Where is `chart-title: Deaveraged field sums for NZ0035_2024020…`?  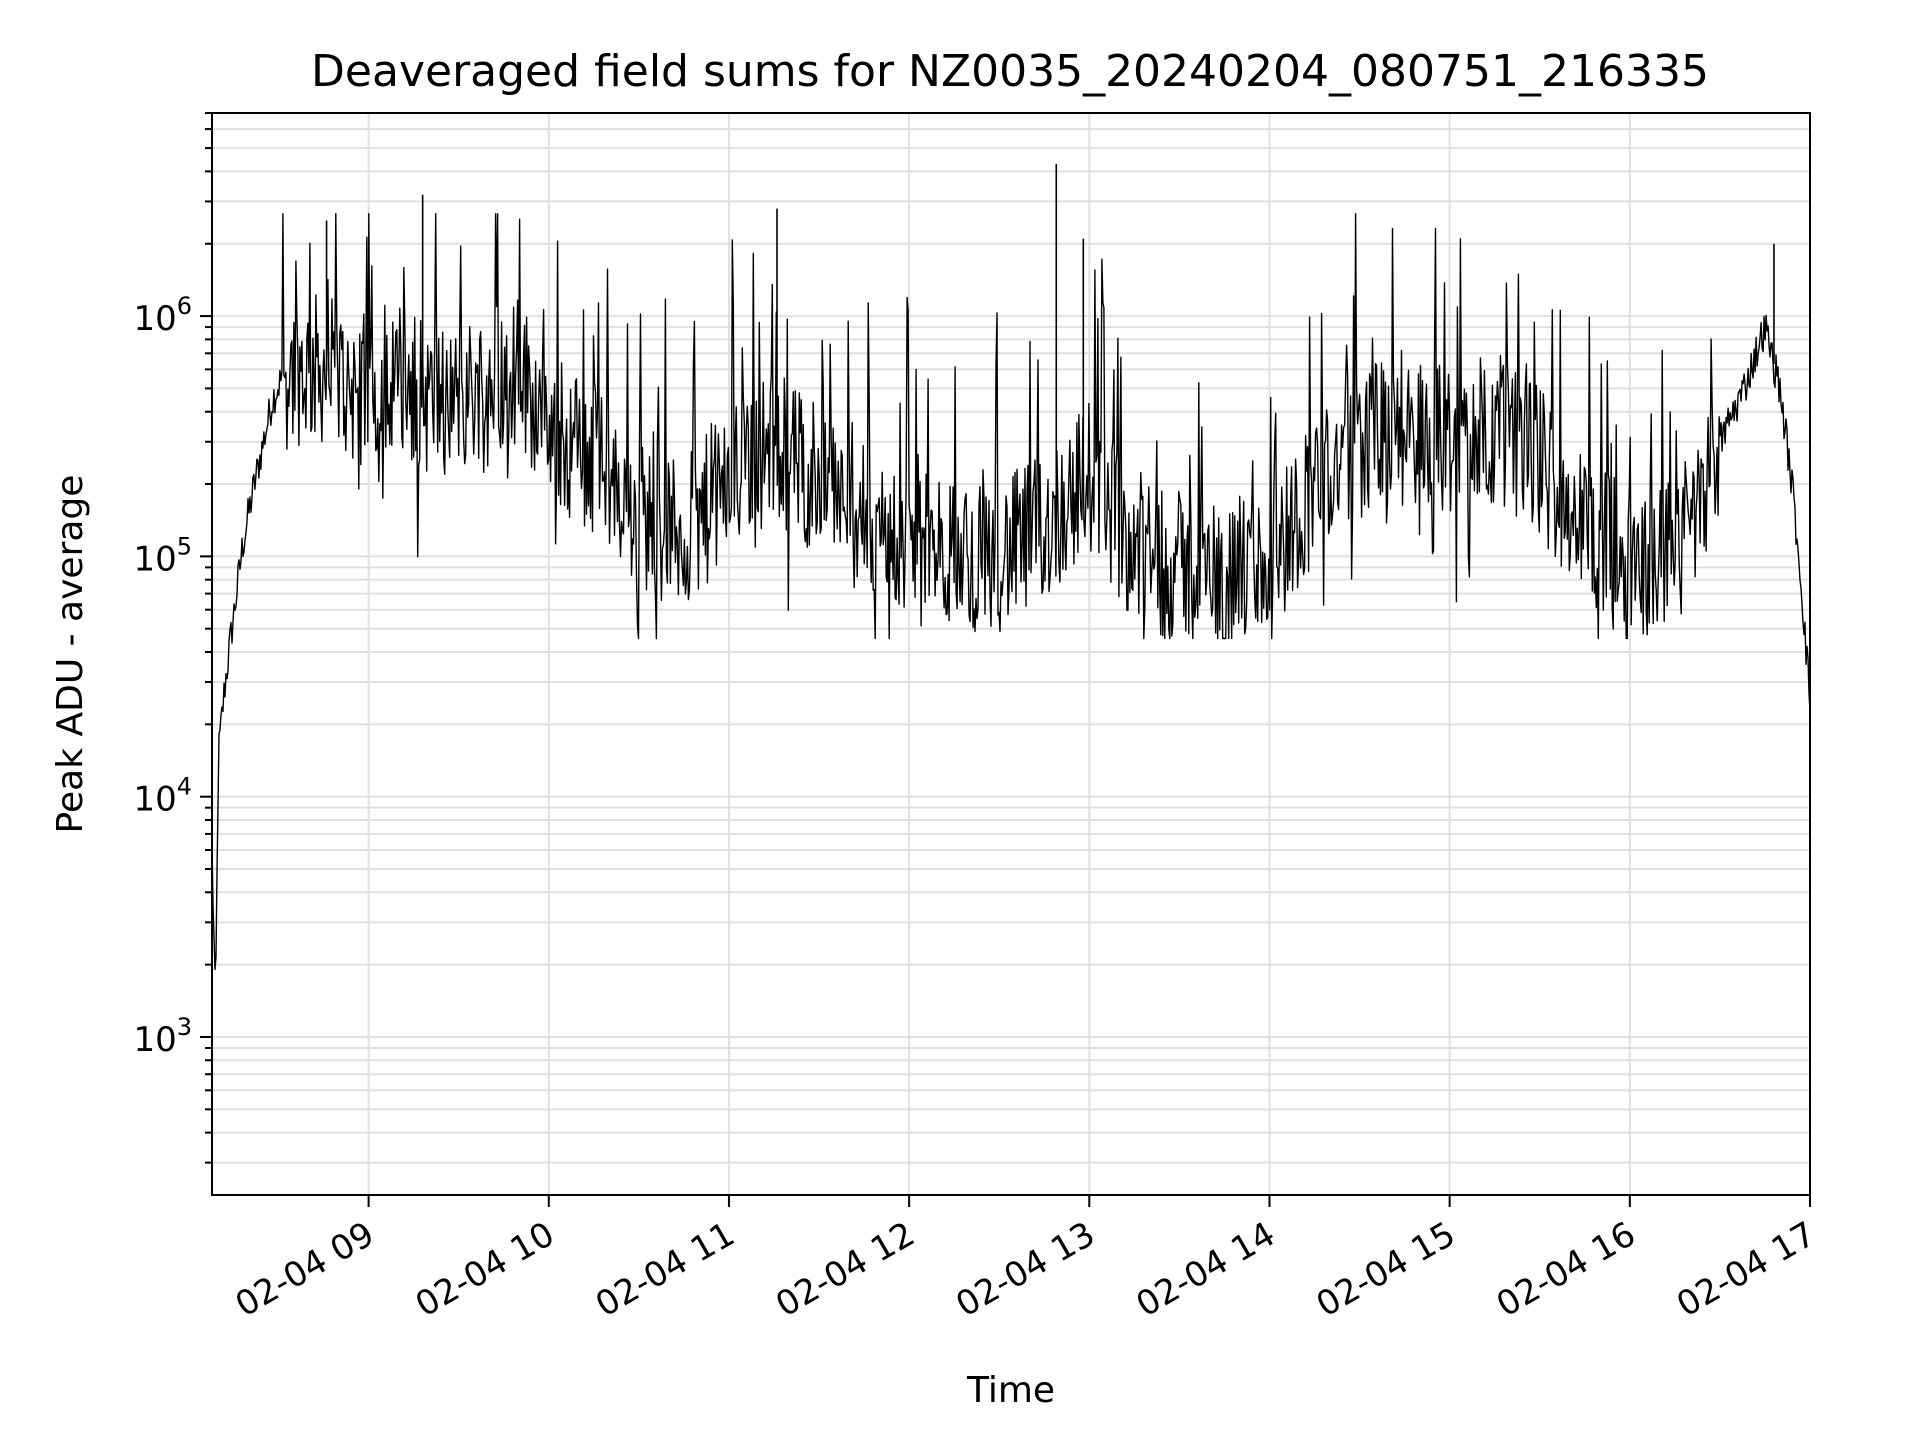 chart-title: Deaveraged field sums for NZ0035_2024020… is located at coordinates (1010, 71).